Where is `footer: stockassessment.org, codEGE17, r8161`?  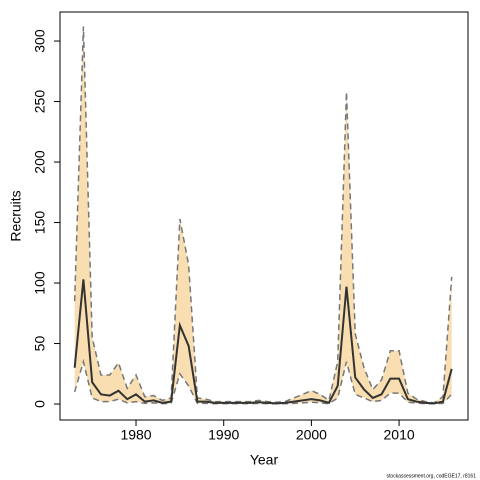
footer: stockassessment.org, codEGE17, r8161 is located at coordinates (432, 476).